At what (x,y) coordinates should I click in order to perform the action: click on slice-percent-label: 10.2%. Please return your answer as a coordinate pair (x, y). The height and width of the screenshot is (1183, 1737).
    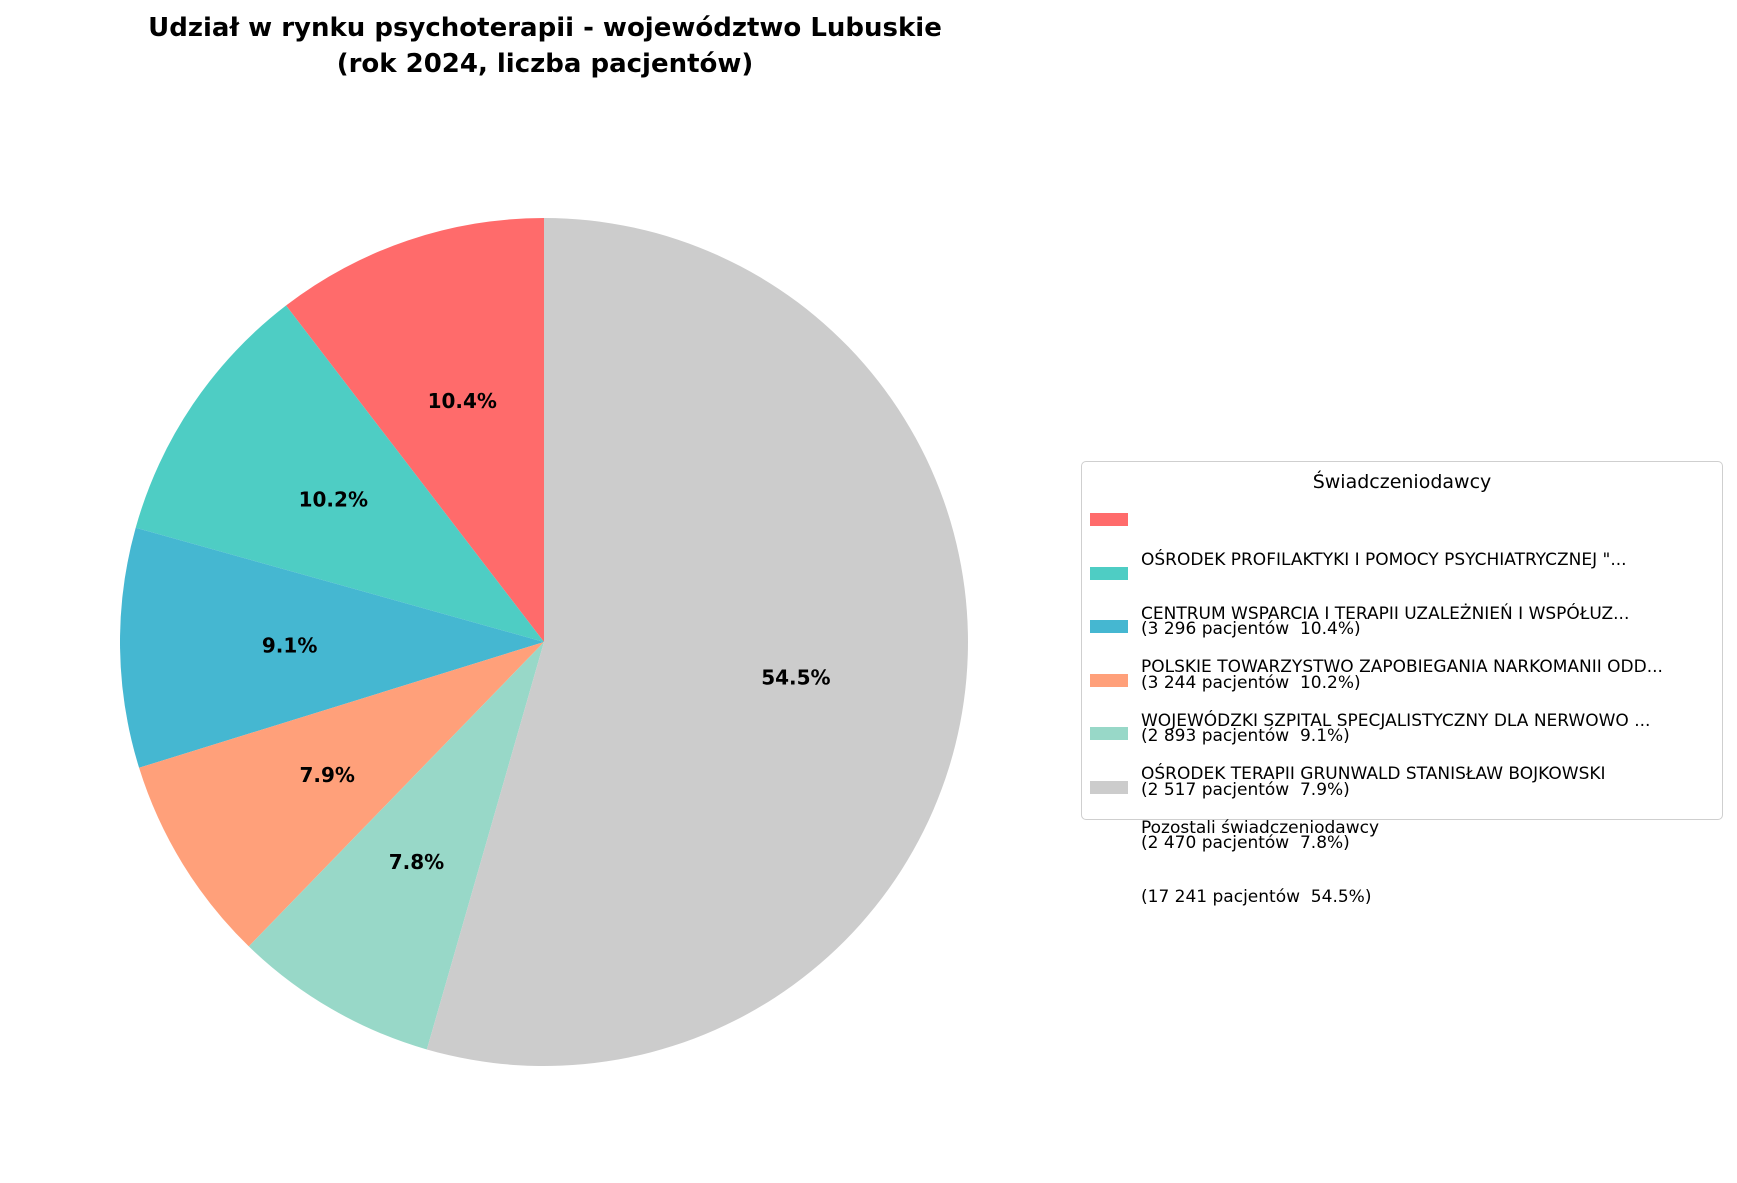
    Looking at the image, I should click on (333, 499).